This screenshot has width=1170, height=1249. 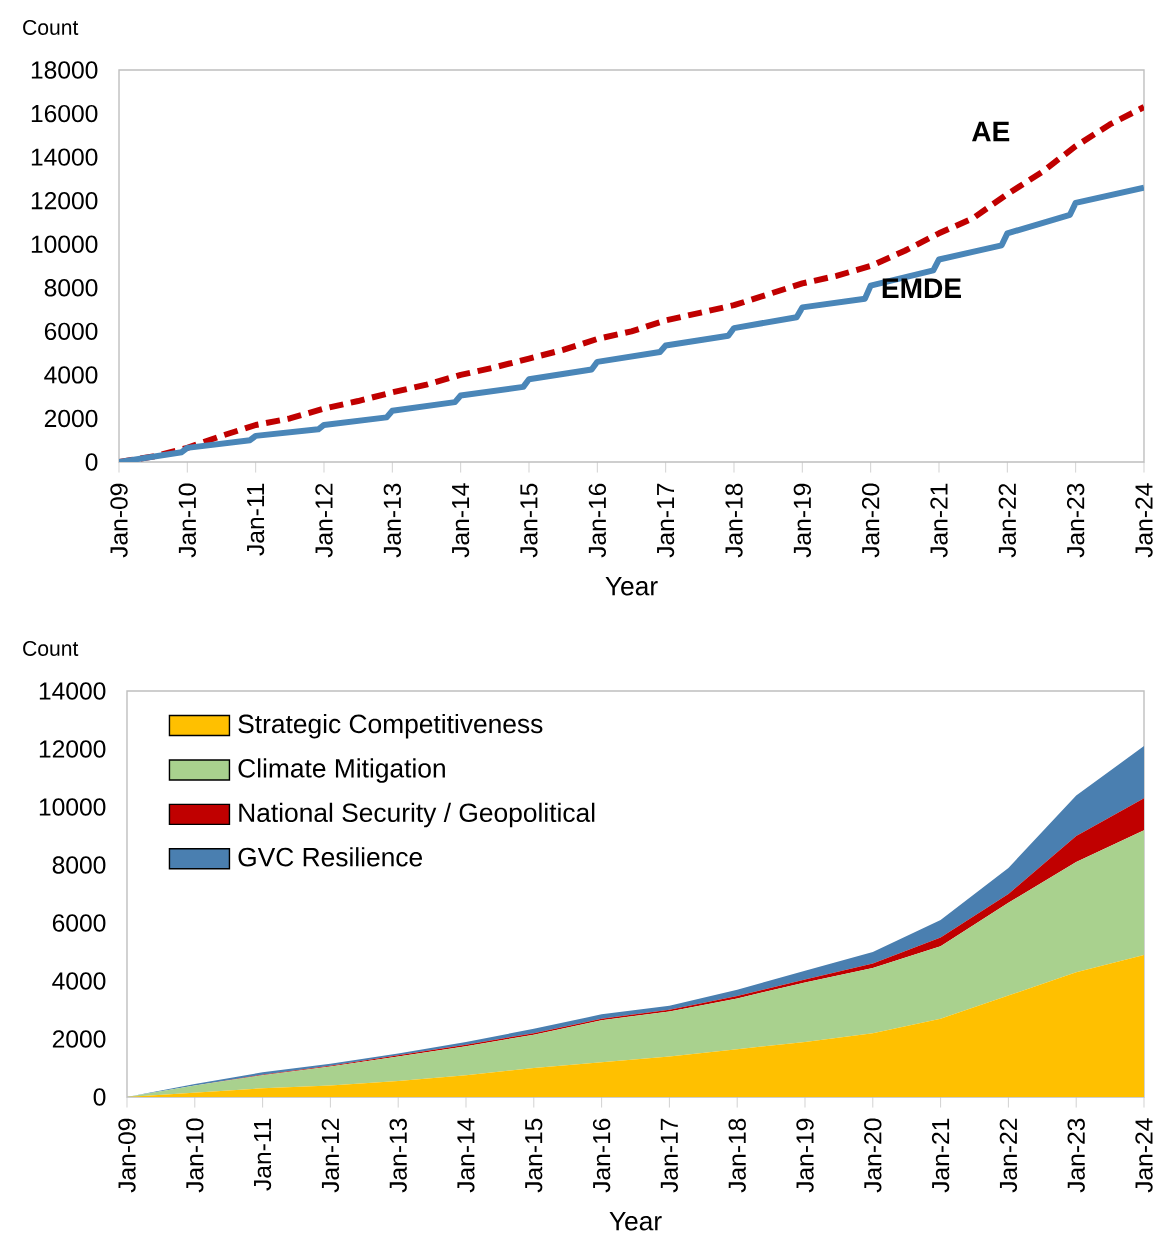 I want to click on y-tick-label: 18000, so click(x=64, y=70).